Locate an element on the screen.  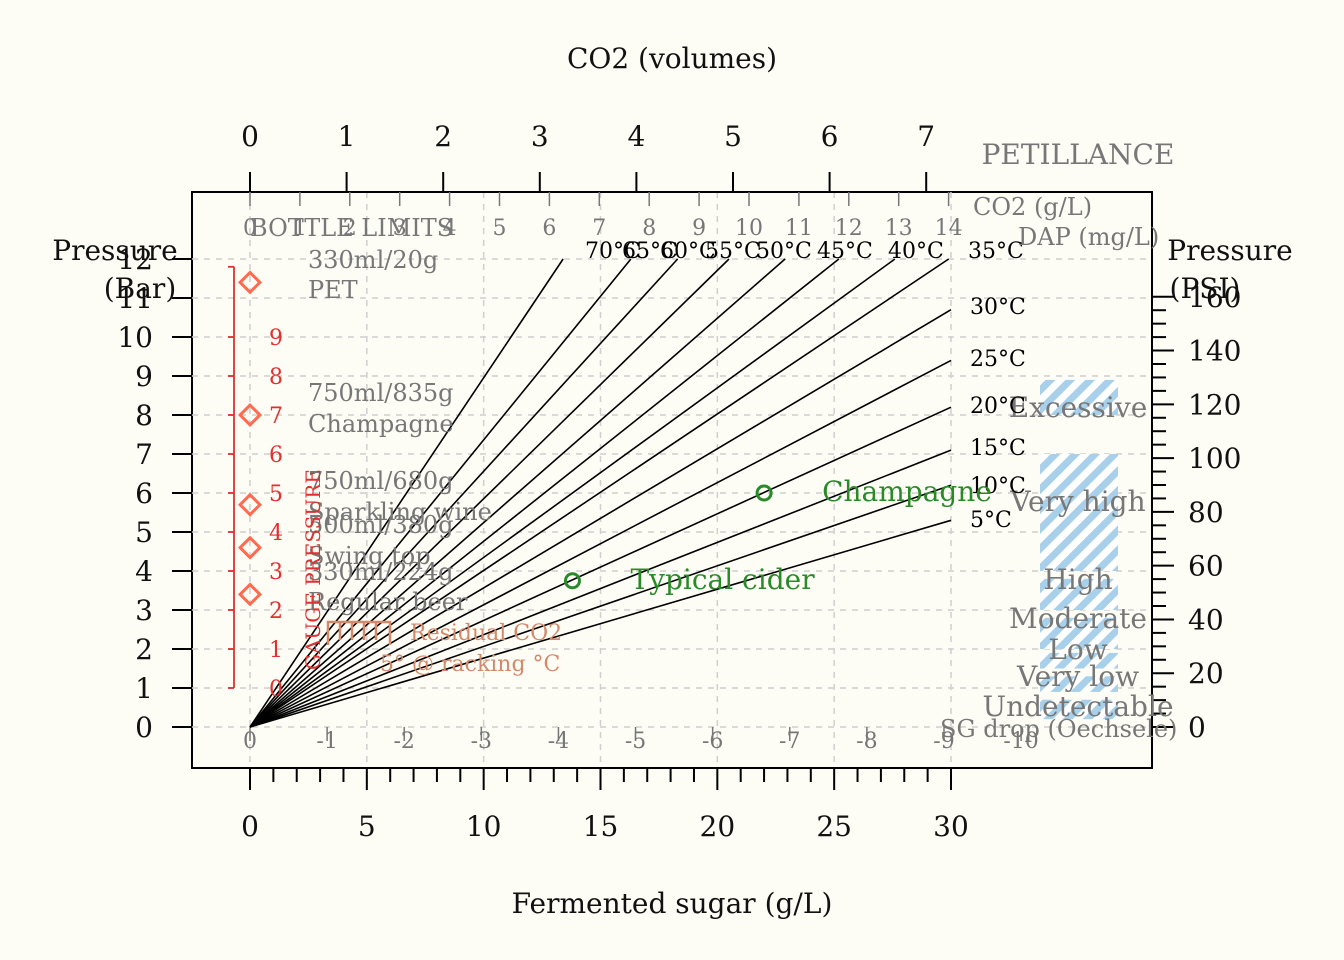
sg-tick-label: -7 is located at coordinates (789, 741).